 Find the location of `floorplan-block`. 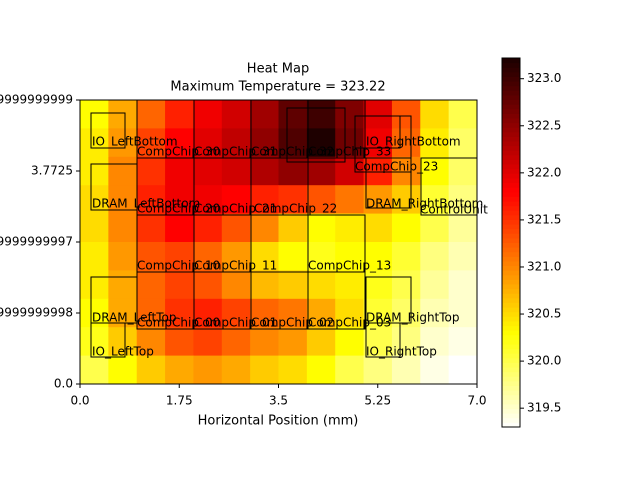

floorplan-block is located at coordinates (383, 144).